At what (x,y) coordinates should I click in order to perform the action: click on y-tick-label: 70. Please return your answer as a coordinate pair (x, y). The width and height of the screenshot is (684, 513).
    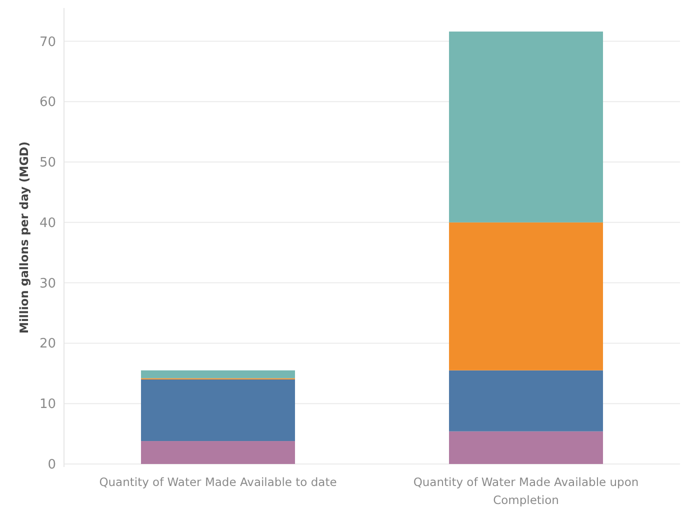
    Looking at the image, I should click on (47, 42).